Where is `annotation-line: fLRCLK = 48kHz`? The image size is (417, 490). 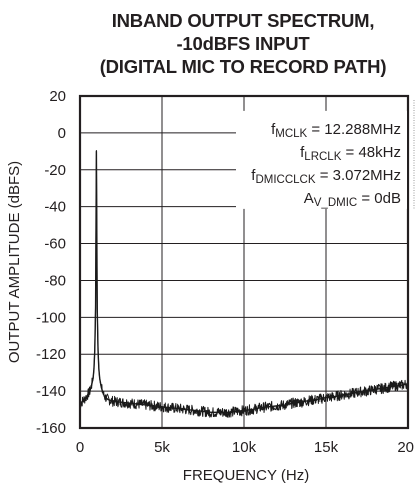 annotation-line: fLRCLK = 48kHz is located at coordinates (350, 153).